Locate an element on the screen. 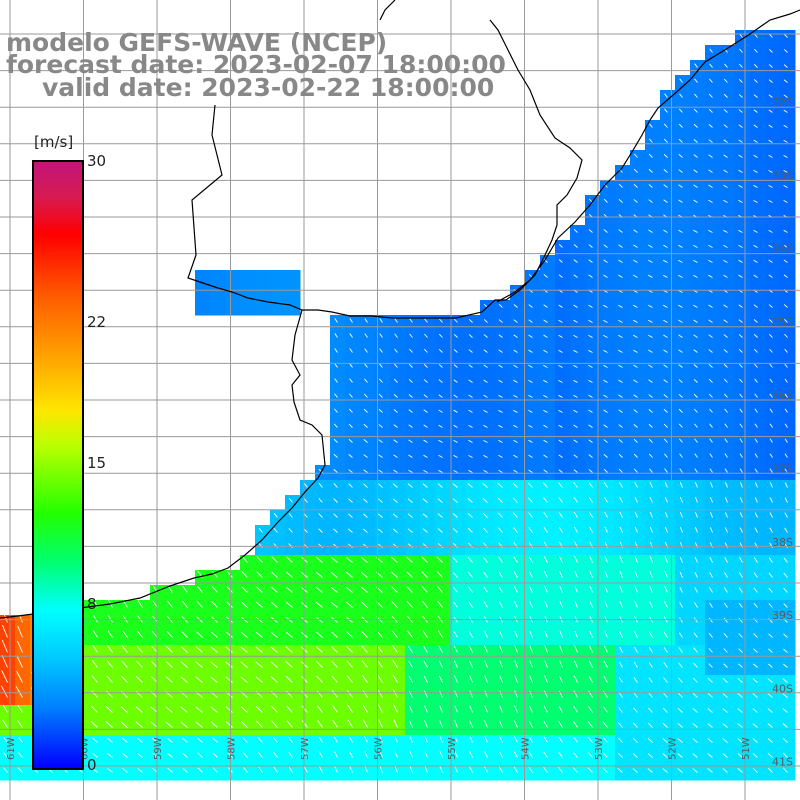 This screenshot has height=800, width=800. latitude-label: 38S is located at coordinates (782, 542).